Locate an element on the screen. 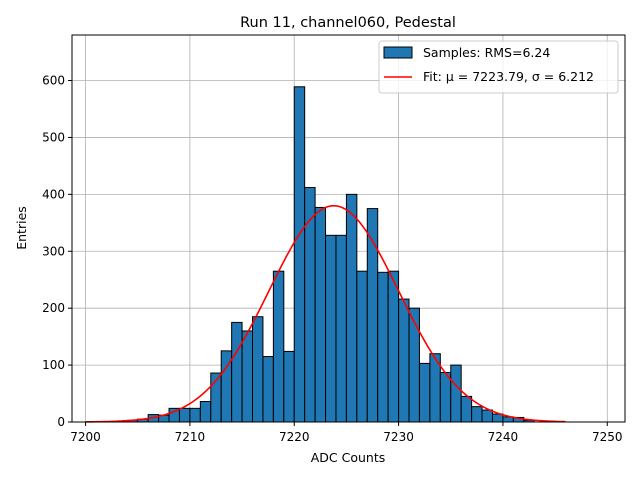  x-tick-label: 7220 is located at coordinates (294, 437).